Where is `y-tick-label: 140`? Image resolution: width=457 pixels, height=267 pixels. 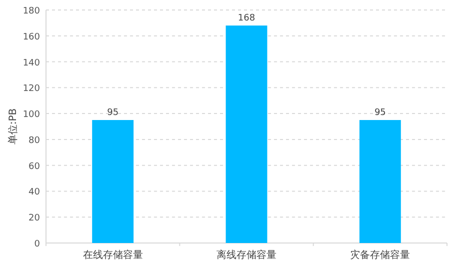
y-tick-label: 140 is located at coordinates (31, 63).